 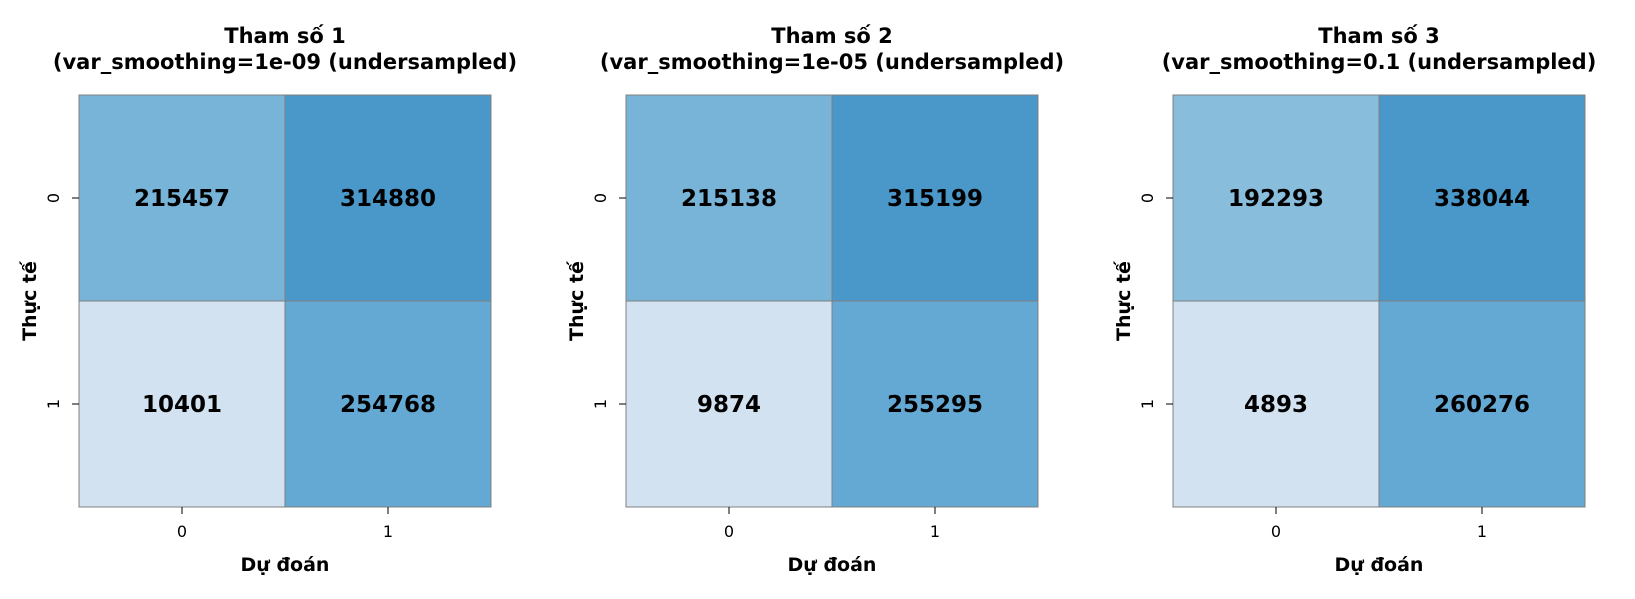 What do you see at coordinates (1379, 62) in the screenshot?
I see `chart-subtitle: (var_smoothing=0.1 (undersampled)` at bounding box center [1379, 62].